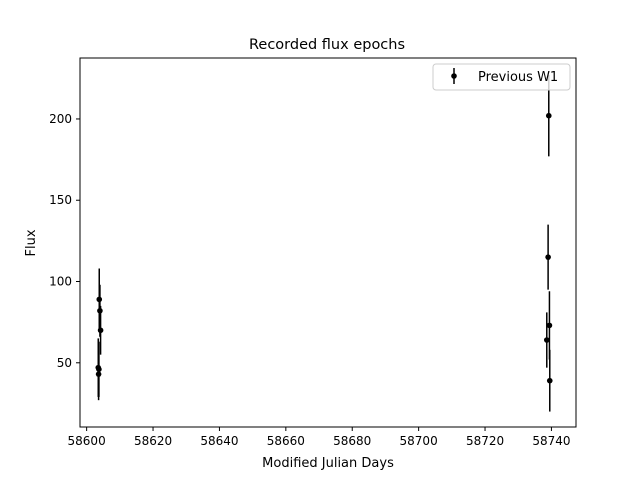 This screenshot has height=480, width=640. I want to click on x-tick-label: 58640, so click(219, 441).